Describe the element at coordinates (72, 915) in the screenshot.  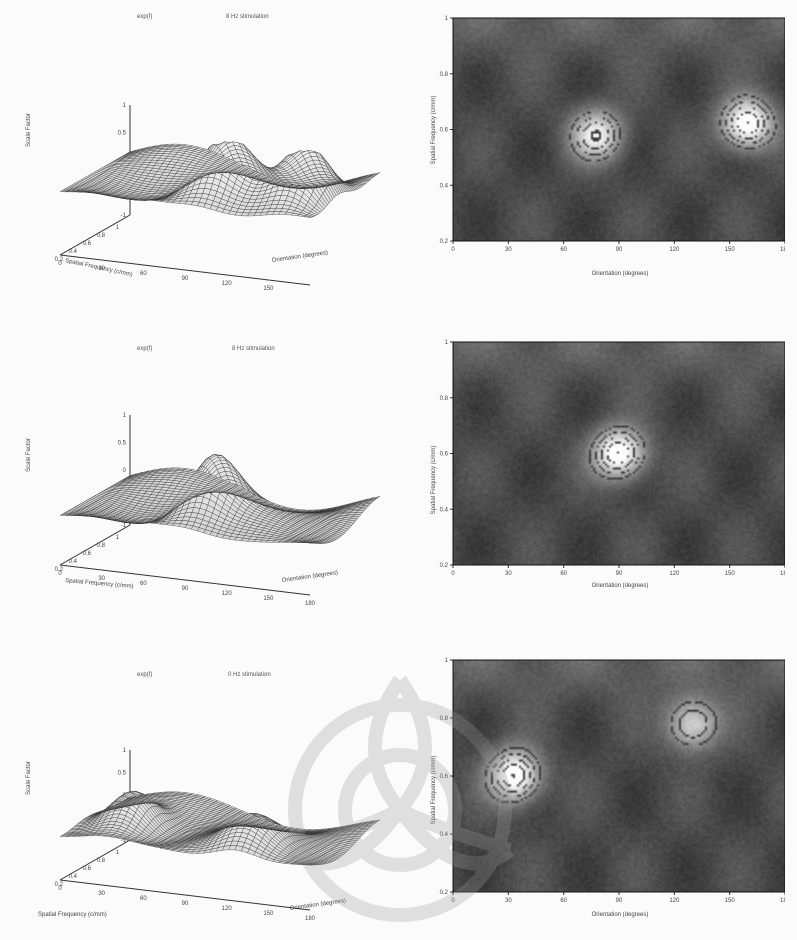
I see `sf-axis-label: Spatial Frequency (c/mm)` at that location.